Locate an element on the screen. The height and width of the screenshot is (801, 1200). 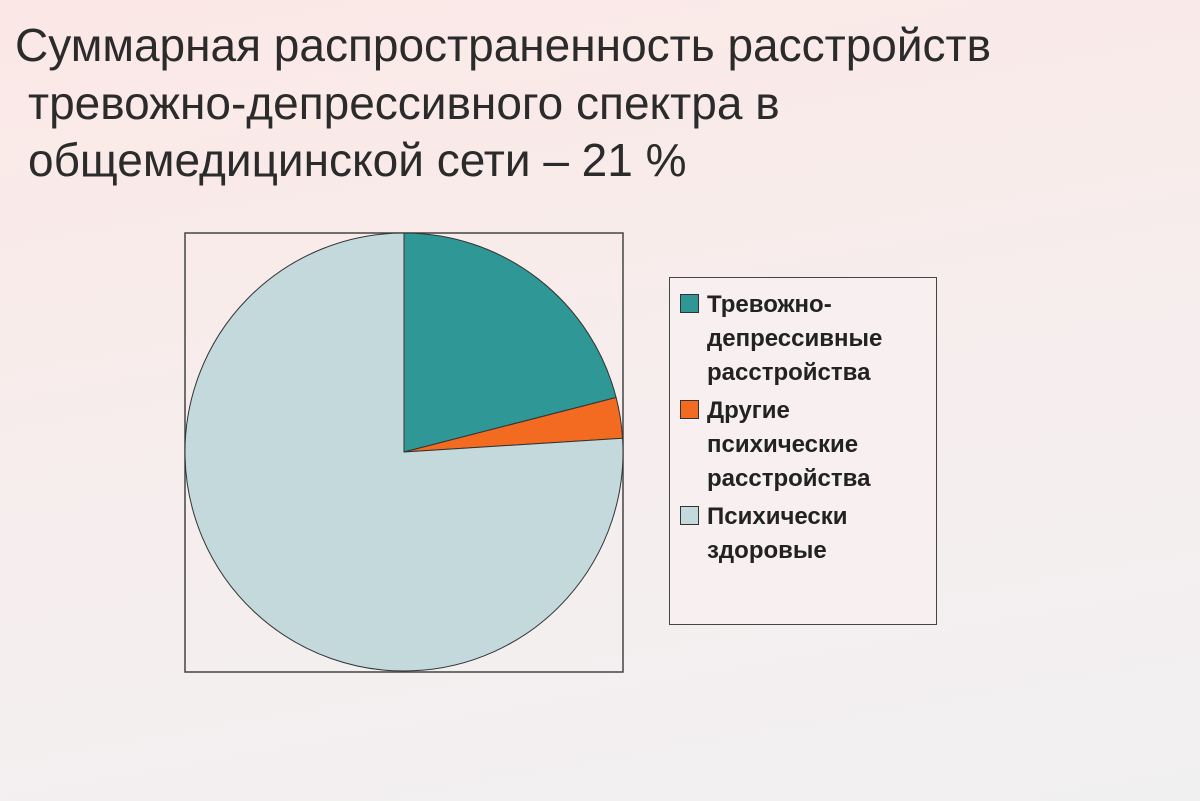
chart-title: общемедицинской сети – 21 % is located at coordinates (357, 160).